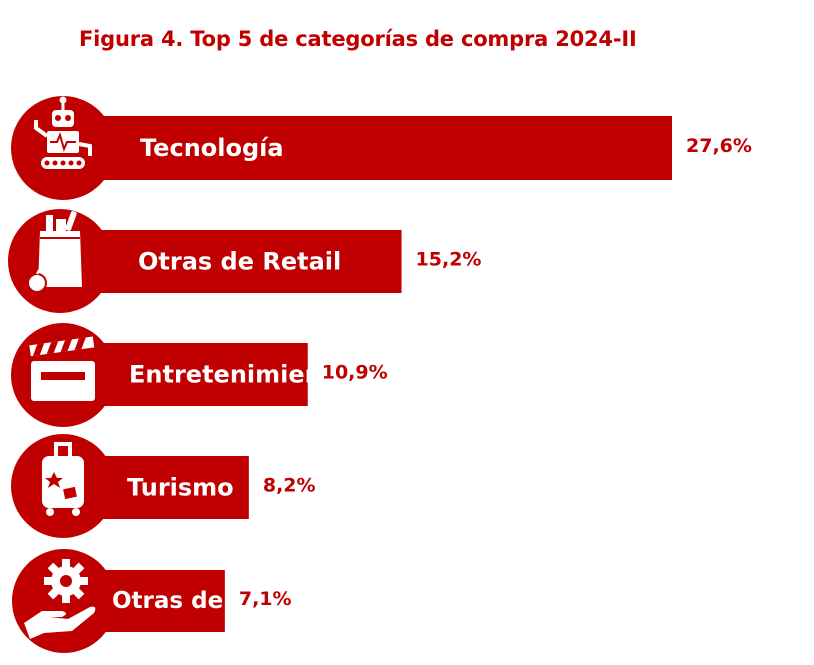  Describe the element at coordinates (63, 376) in the screenshot. I see `clapper-slot` at that location.